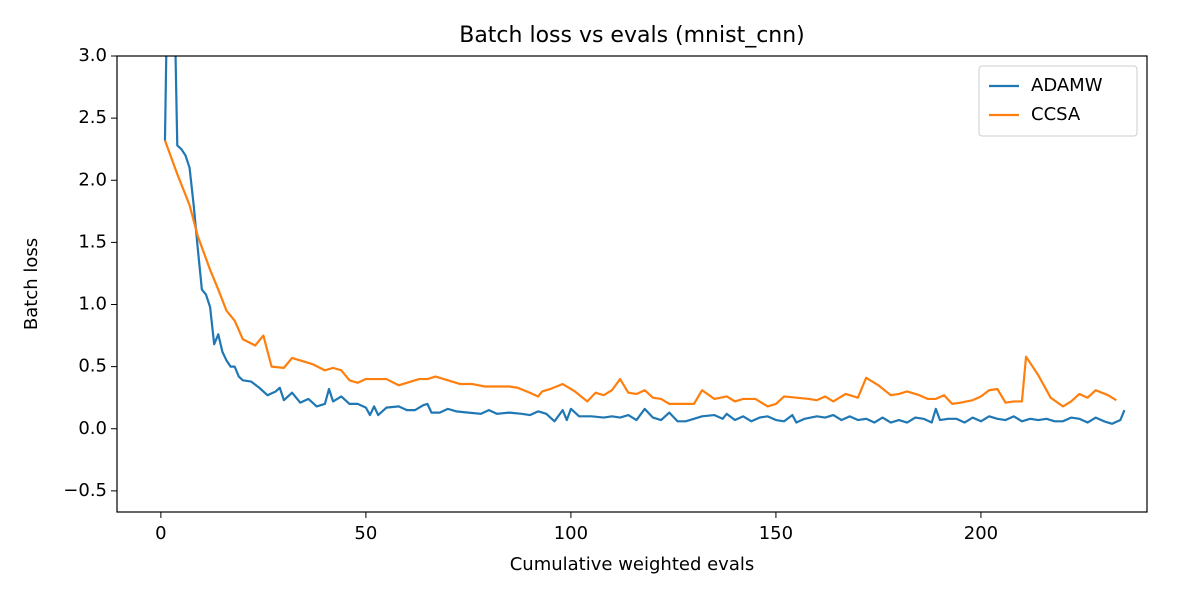  Describe the element at coordinates (92, 117) in the screenshot. I see `y-tick-label: 2.5` at that location.